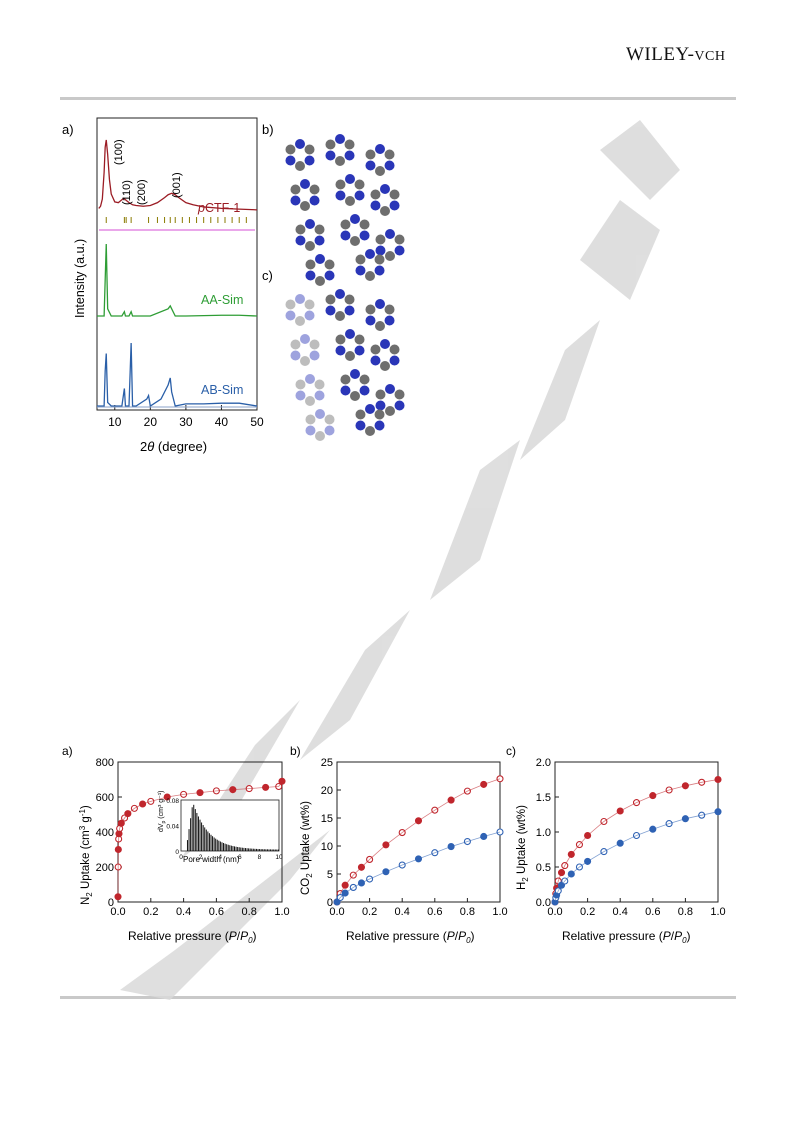 This screenshot has width=793, height=1121. Describe the element at coordinates (327, 763) in the screenshot. I see `plot-b-ytick-label-25: 25` at that location.